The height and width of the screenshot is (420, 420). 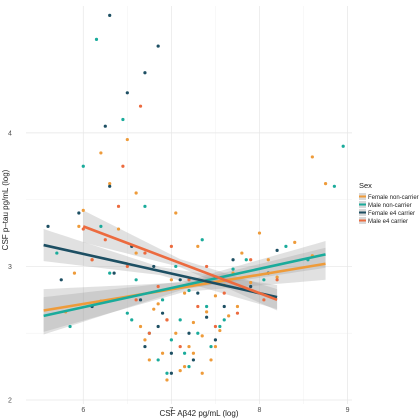 I want to click on legend-label-male-e4-carrier: Male e4 carrier, so click(x=388, y=222).